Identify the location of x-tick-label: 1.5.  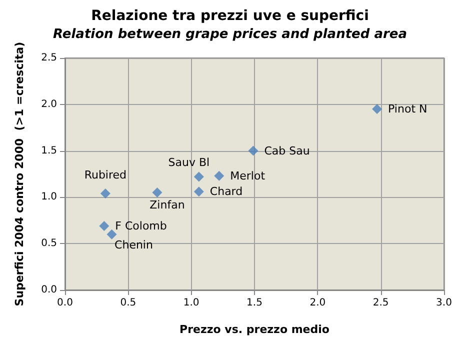
(254, 303).